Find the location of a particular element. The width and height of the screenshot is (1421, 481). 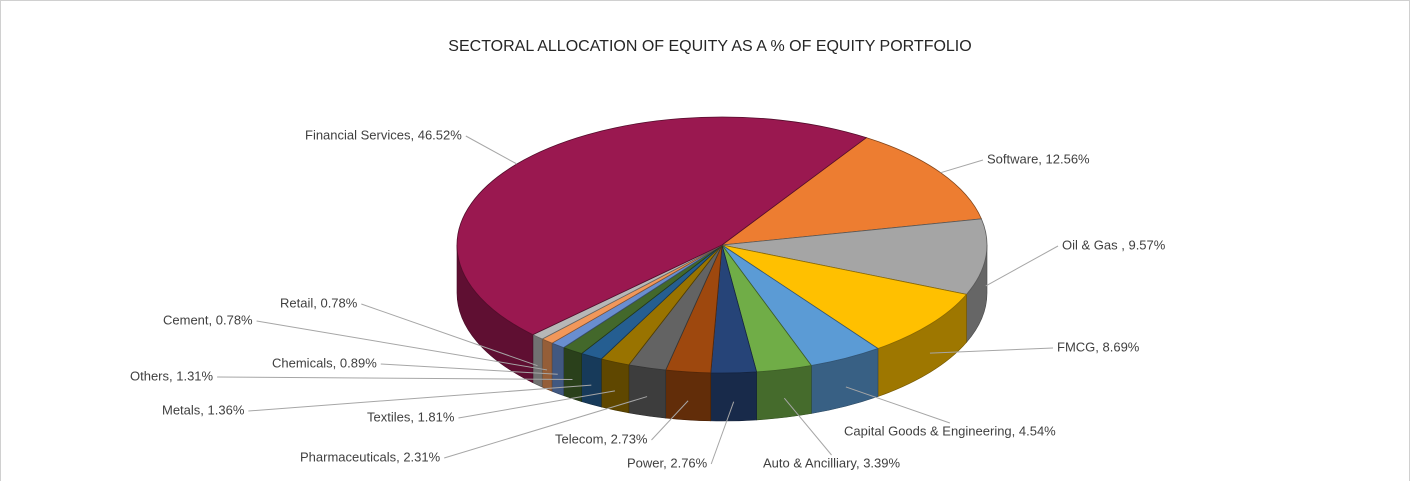

data-label: Oil & Gas , 9.57% is located at coordinates (1114, 244).